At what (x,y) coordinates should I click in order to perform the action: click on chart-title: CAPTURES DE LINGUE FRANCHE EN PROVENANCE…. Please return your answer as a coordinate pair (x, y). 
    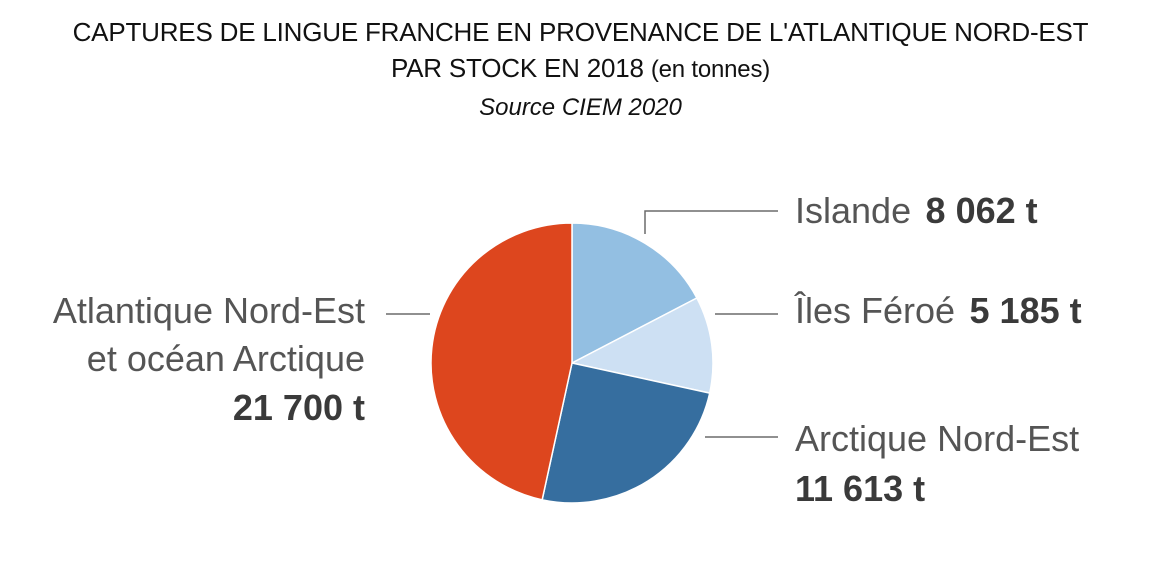
    Looking at the image, I should click on (580, 32).